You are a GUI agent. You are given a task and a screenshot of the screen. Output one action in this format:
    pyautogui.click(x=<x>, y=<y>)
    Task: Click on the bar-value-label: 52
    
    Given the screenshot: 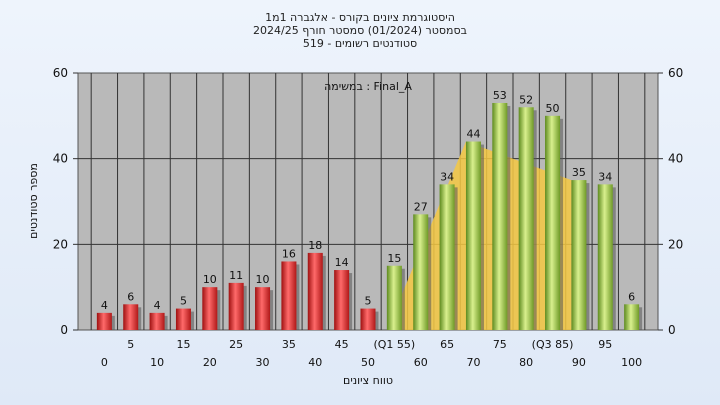 What is the action you would take?
    pyautogui.click(x=526, y=99)
    